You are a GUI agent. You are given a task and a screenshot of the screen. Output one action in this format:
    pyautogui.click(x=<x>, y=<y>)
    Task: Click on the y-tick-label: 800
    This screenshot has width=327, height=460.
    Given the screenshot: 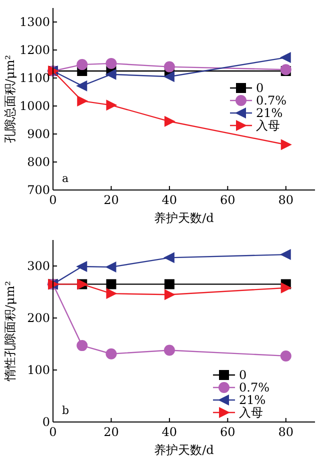 What is the action you would take?
    pyautogui.click(x=38, y=162)
    